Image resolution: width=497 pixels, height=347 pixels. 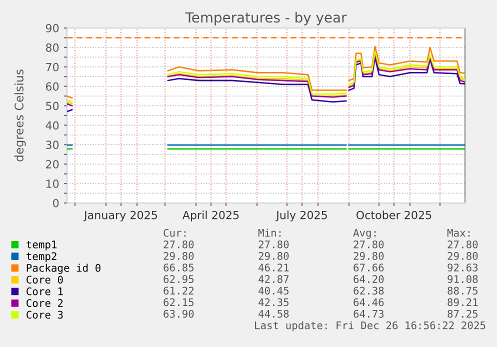 What do you see at coordinates (179, 302) in the screenshot?
I see `text: 62.15` at bounding box center [179, 302].